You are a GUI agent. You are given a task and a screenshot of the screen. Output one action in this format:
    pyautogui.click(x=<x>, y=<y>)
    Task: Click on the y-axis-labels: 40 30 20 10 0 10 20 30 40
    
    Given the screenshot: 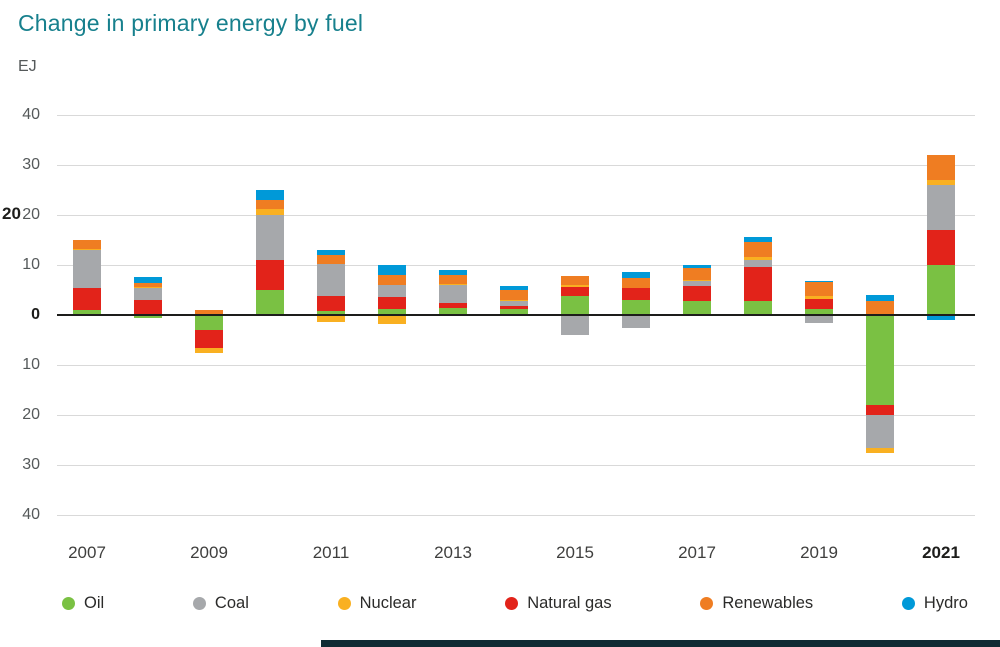 What is the action you would take?
    pyautogui.click(x=24, y=314)
    